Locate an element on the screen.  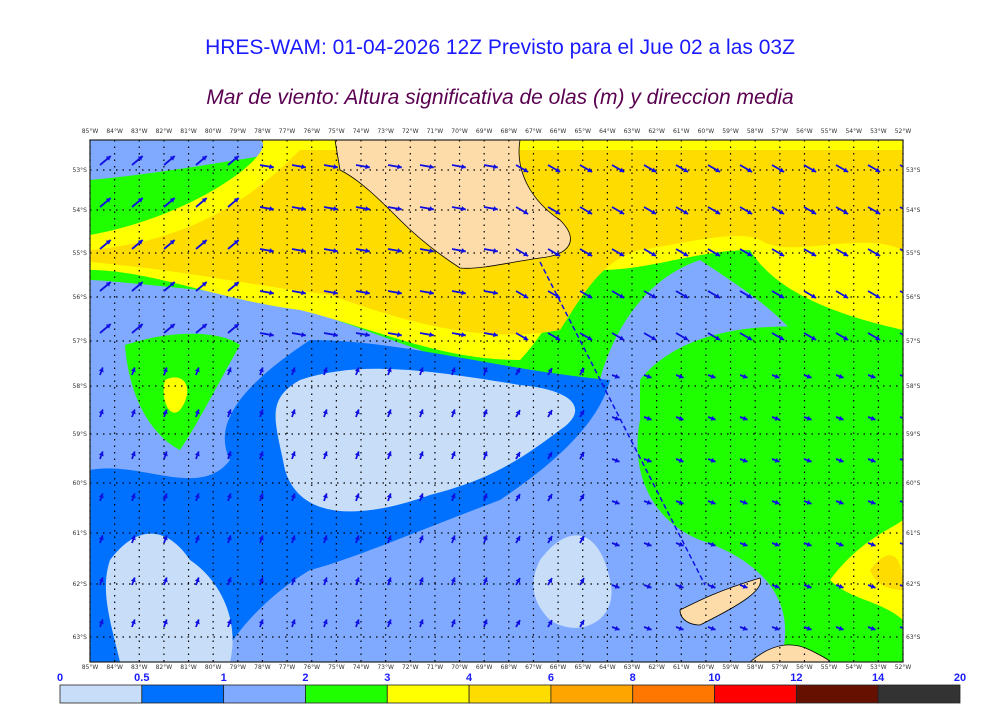
lon-label: 79°W is located at coordinates (238, 667).